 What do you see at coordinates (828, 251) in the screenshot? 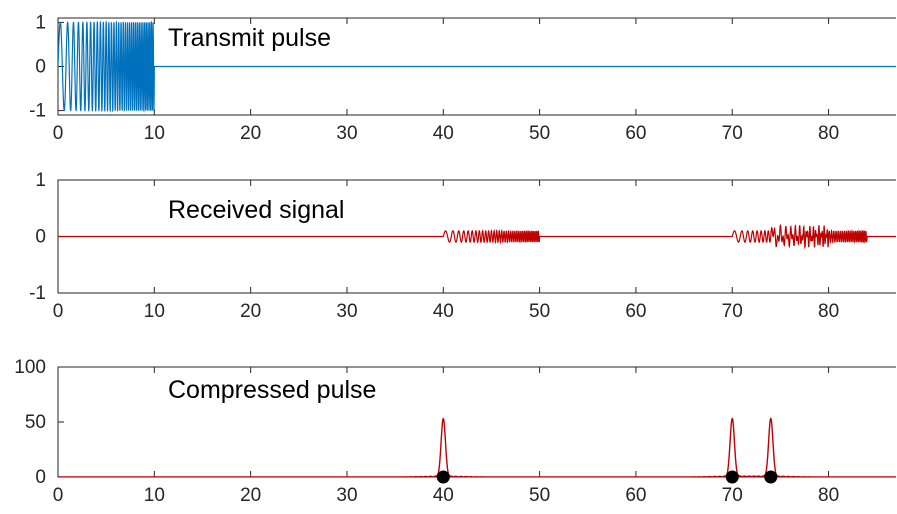
I see `received-signal-x-tick: 80` at bounding box center [828, 251].